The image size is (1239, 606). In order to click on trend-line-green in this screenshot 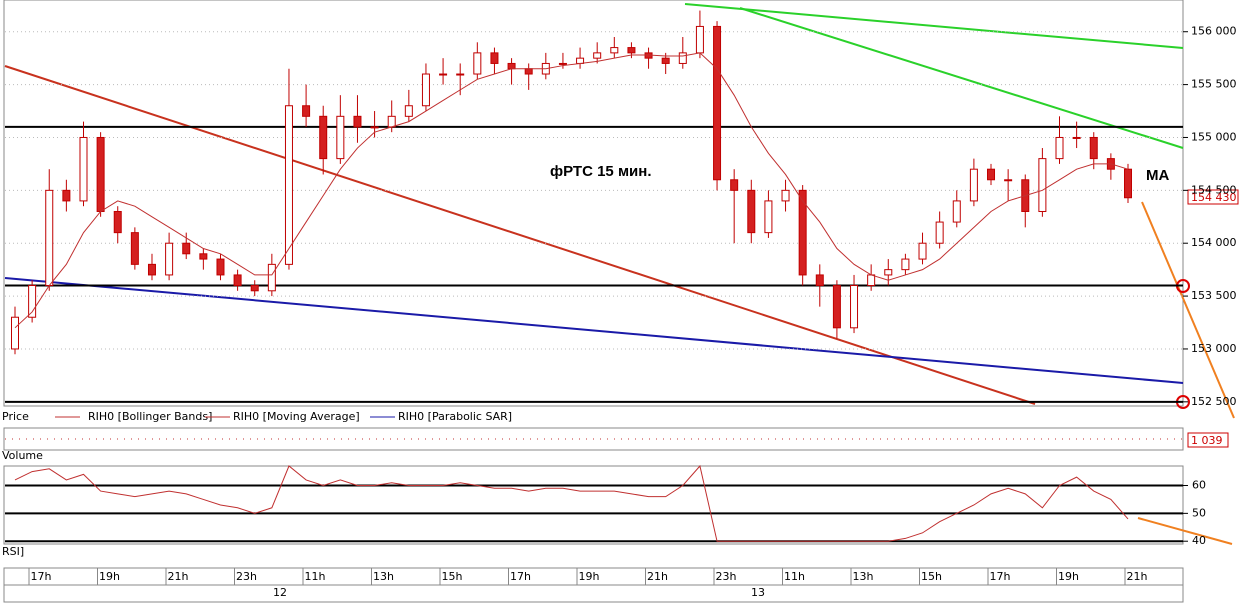, I will do `click(934, 26)`.